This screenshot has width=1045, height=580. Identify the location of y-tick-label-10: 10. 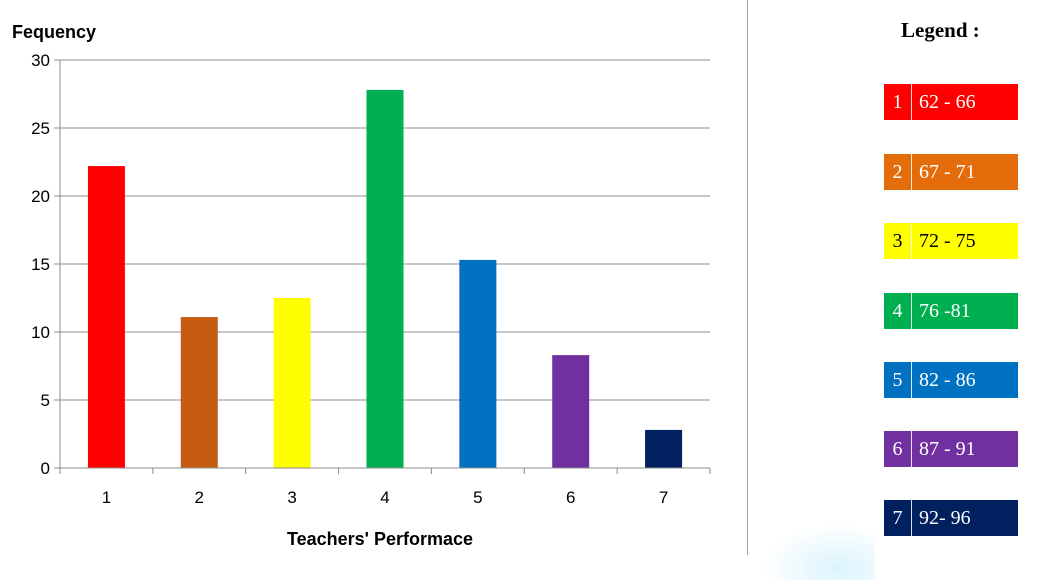
(40, 332).